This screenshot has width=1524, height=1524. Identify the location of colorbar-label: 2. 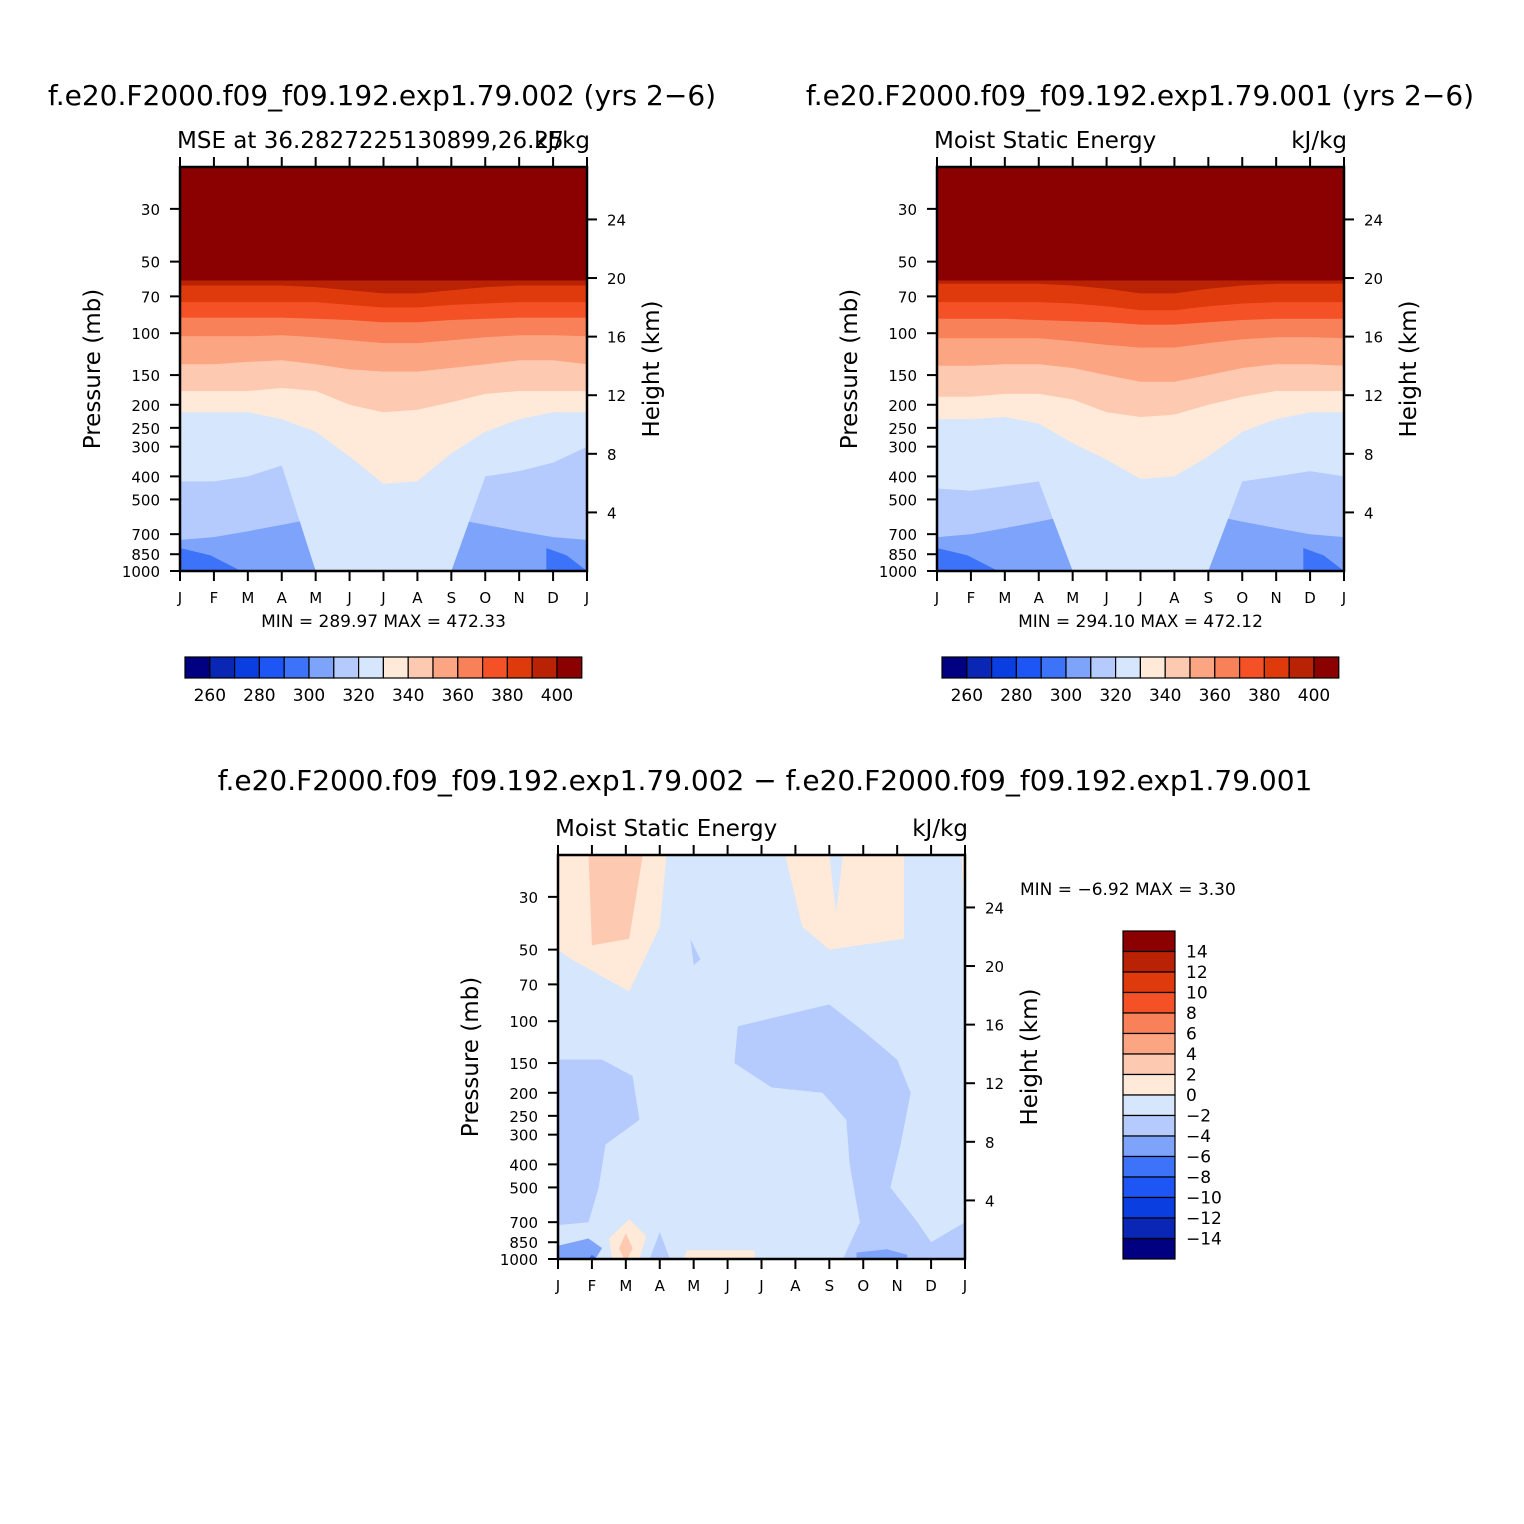
(1191, 1076).